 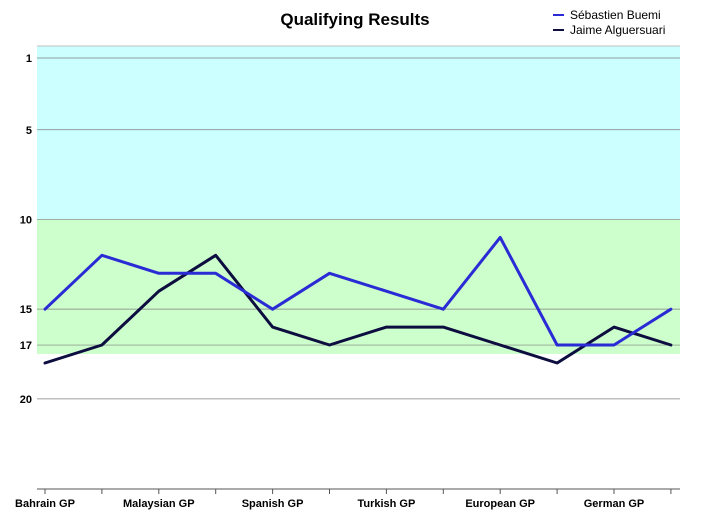 What do you see at coordinates (273, 504) in the screenshot?
I see `x-tick-label-2: Spanish GP` at bounding box center [273, 504].